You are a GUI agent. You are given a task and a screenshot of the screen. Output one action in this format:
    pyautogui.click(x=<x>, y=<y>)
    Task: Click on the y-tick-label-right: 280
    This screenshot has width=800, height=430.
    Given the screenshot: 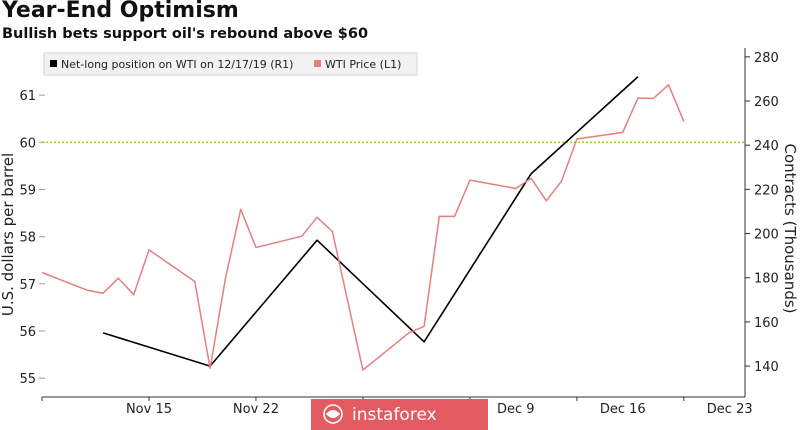 What is the action you would take?
    pyautogui.click(x=766, y=58)
    